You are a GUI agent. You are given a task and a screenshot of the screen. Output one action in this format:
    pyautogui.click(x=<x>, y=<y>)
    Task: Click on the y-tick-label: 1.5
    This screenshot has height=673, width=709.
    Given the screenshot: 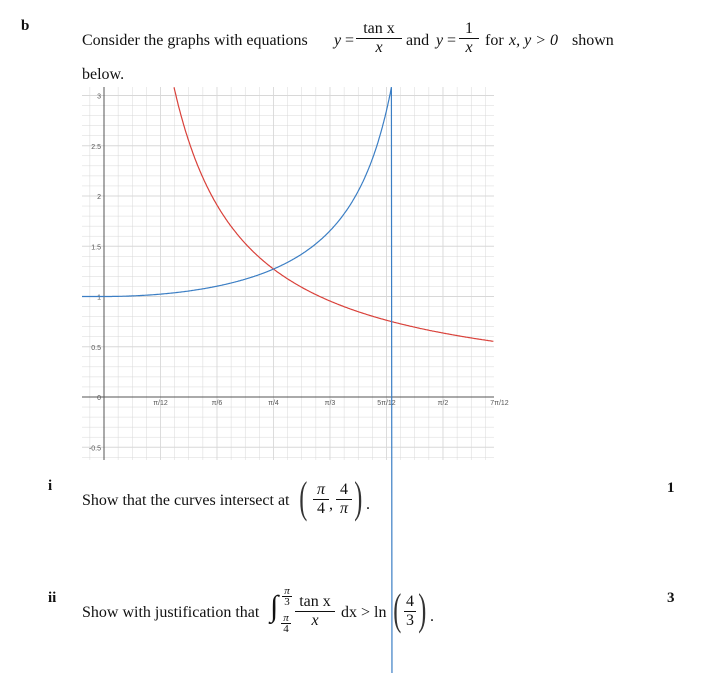 What is the action you would take?
    pyautogui.click(x=96, y=247)
    